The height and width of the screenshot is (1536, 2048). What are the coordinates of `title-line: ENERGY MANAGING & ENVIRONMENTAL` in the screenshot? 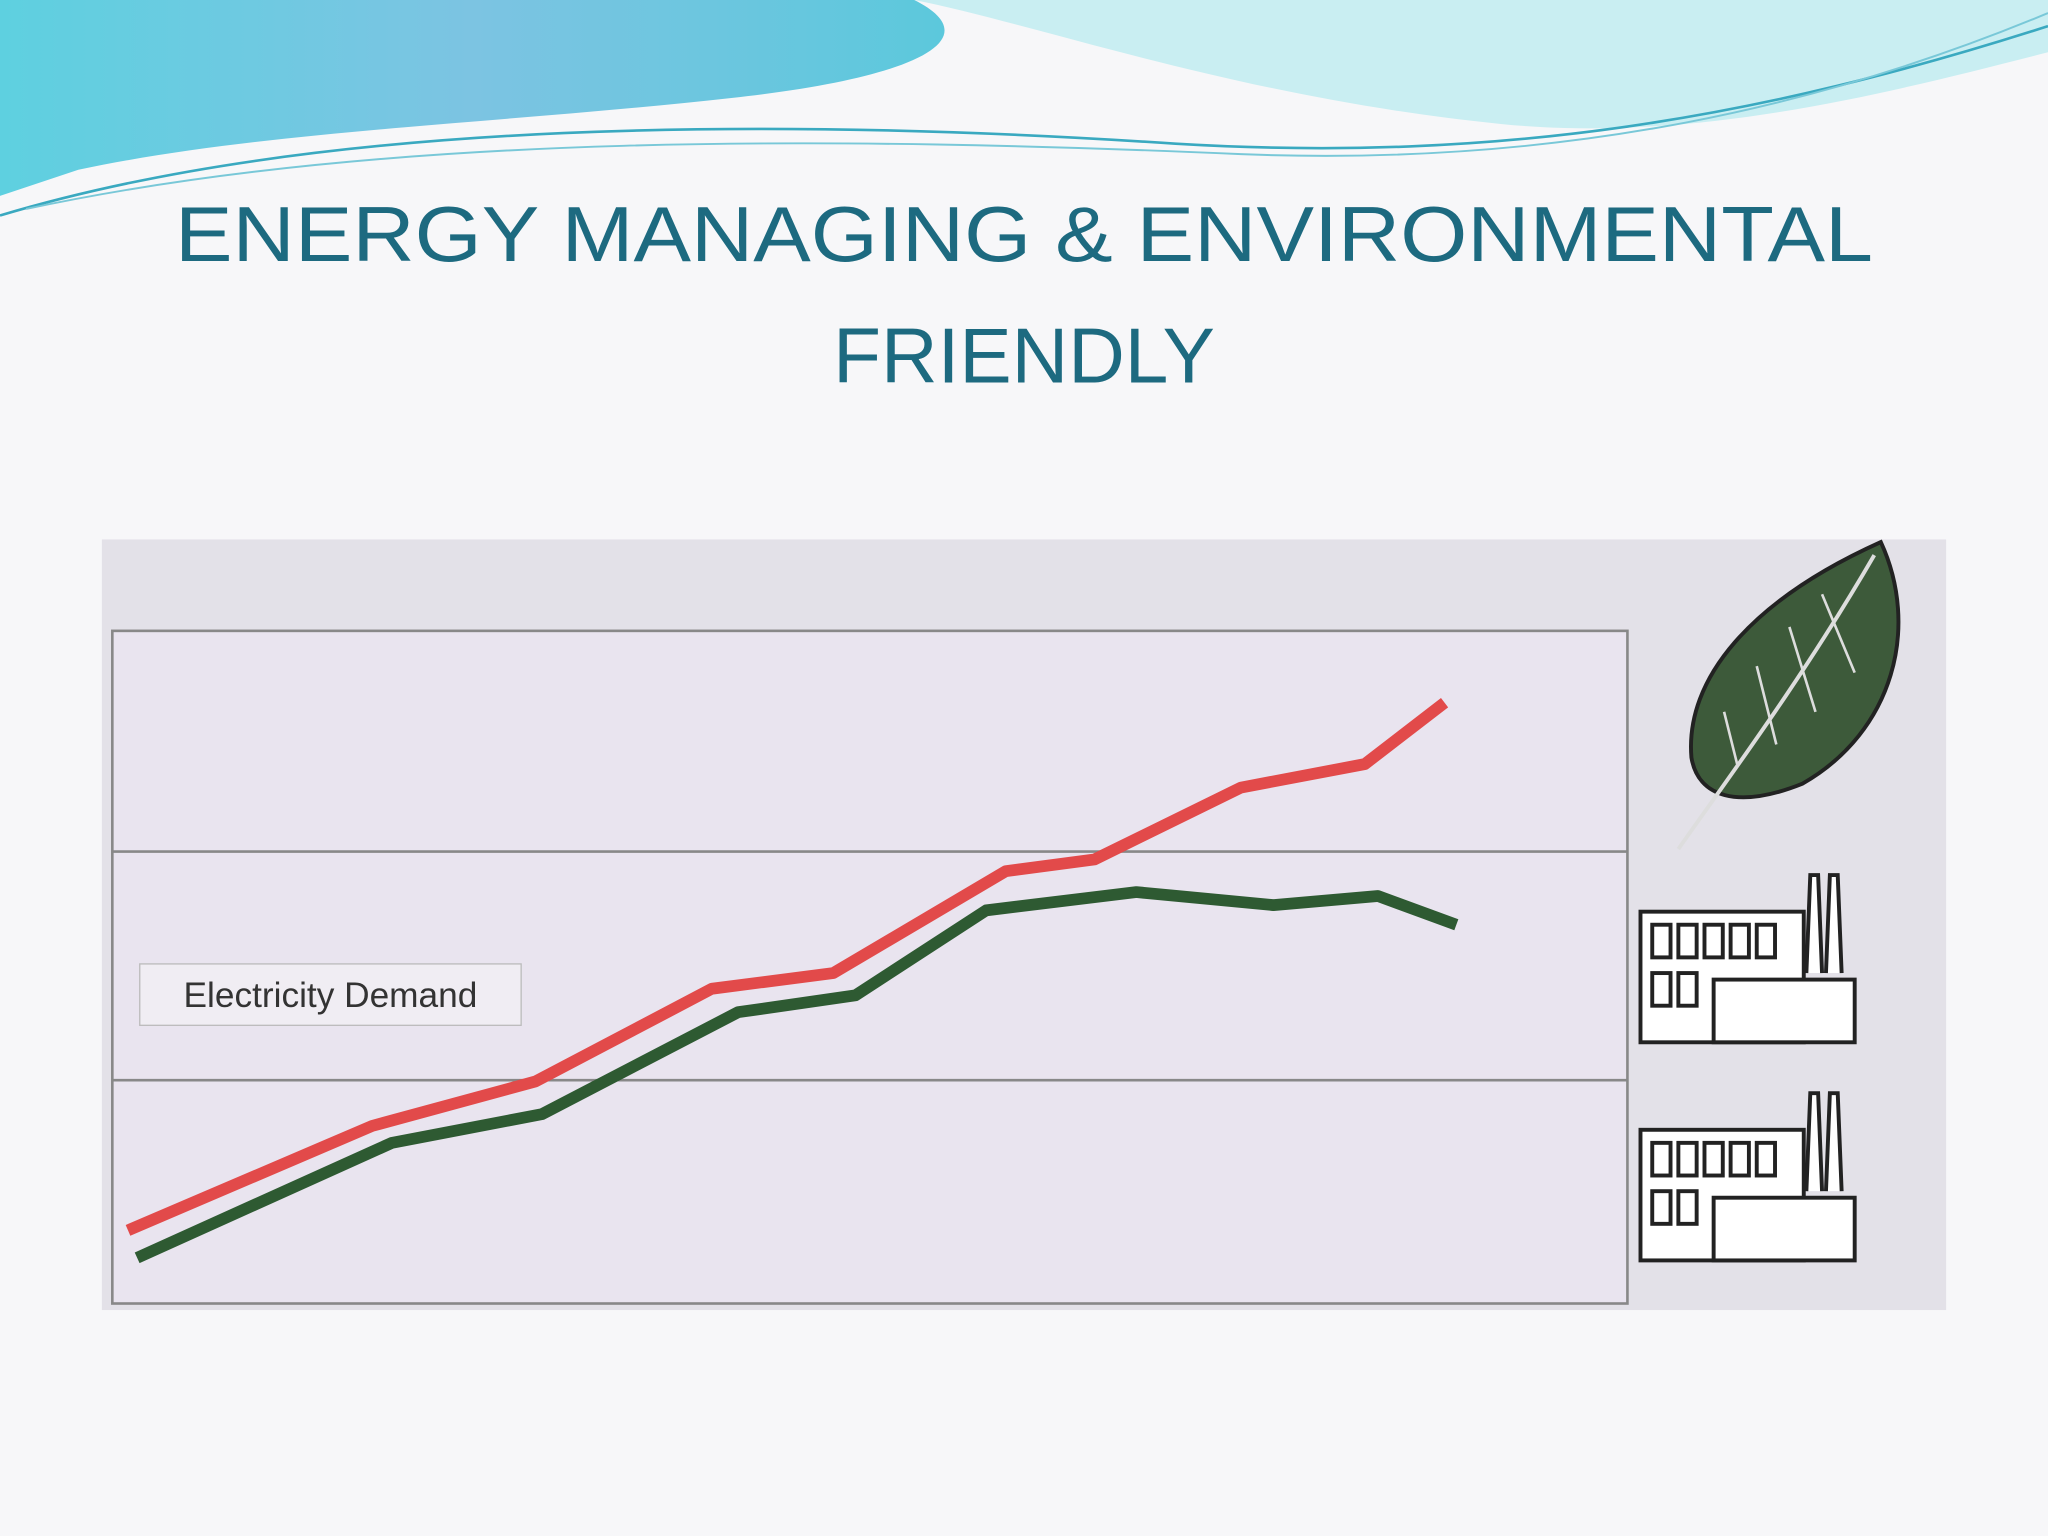 It's located at (1024, 234).